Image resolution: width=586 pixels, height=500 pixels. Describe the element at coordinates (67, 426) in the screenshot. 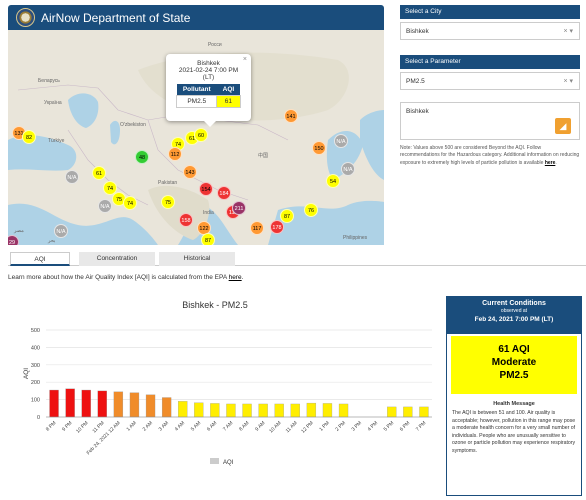

I see `x-tick-label: 9 PM` at that location.